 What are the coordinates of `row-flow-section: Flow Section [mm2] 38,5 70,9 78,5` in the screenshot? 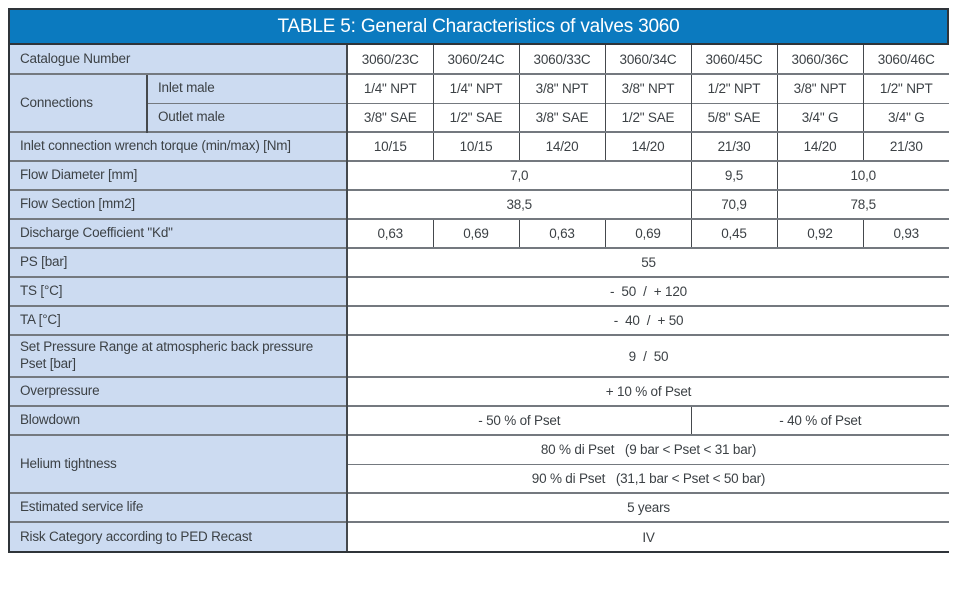 It's located at (479, 204).